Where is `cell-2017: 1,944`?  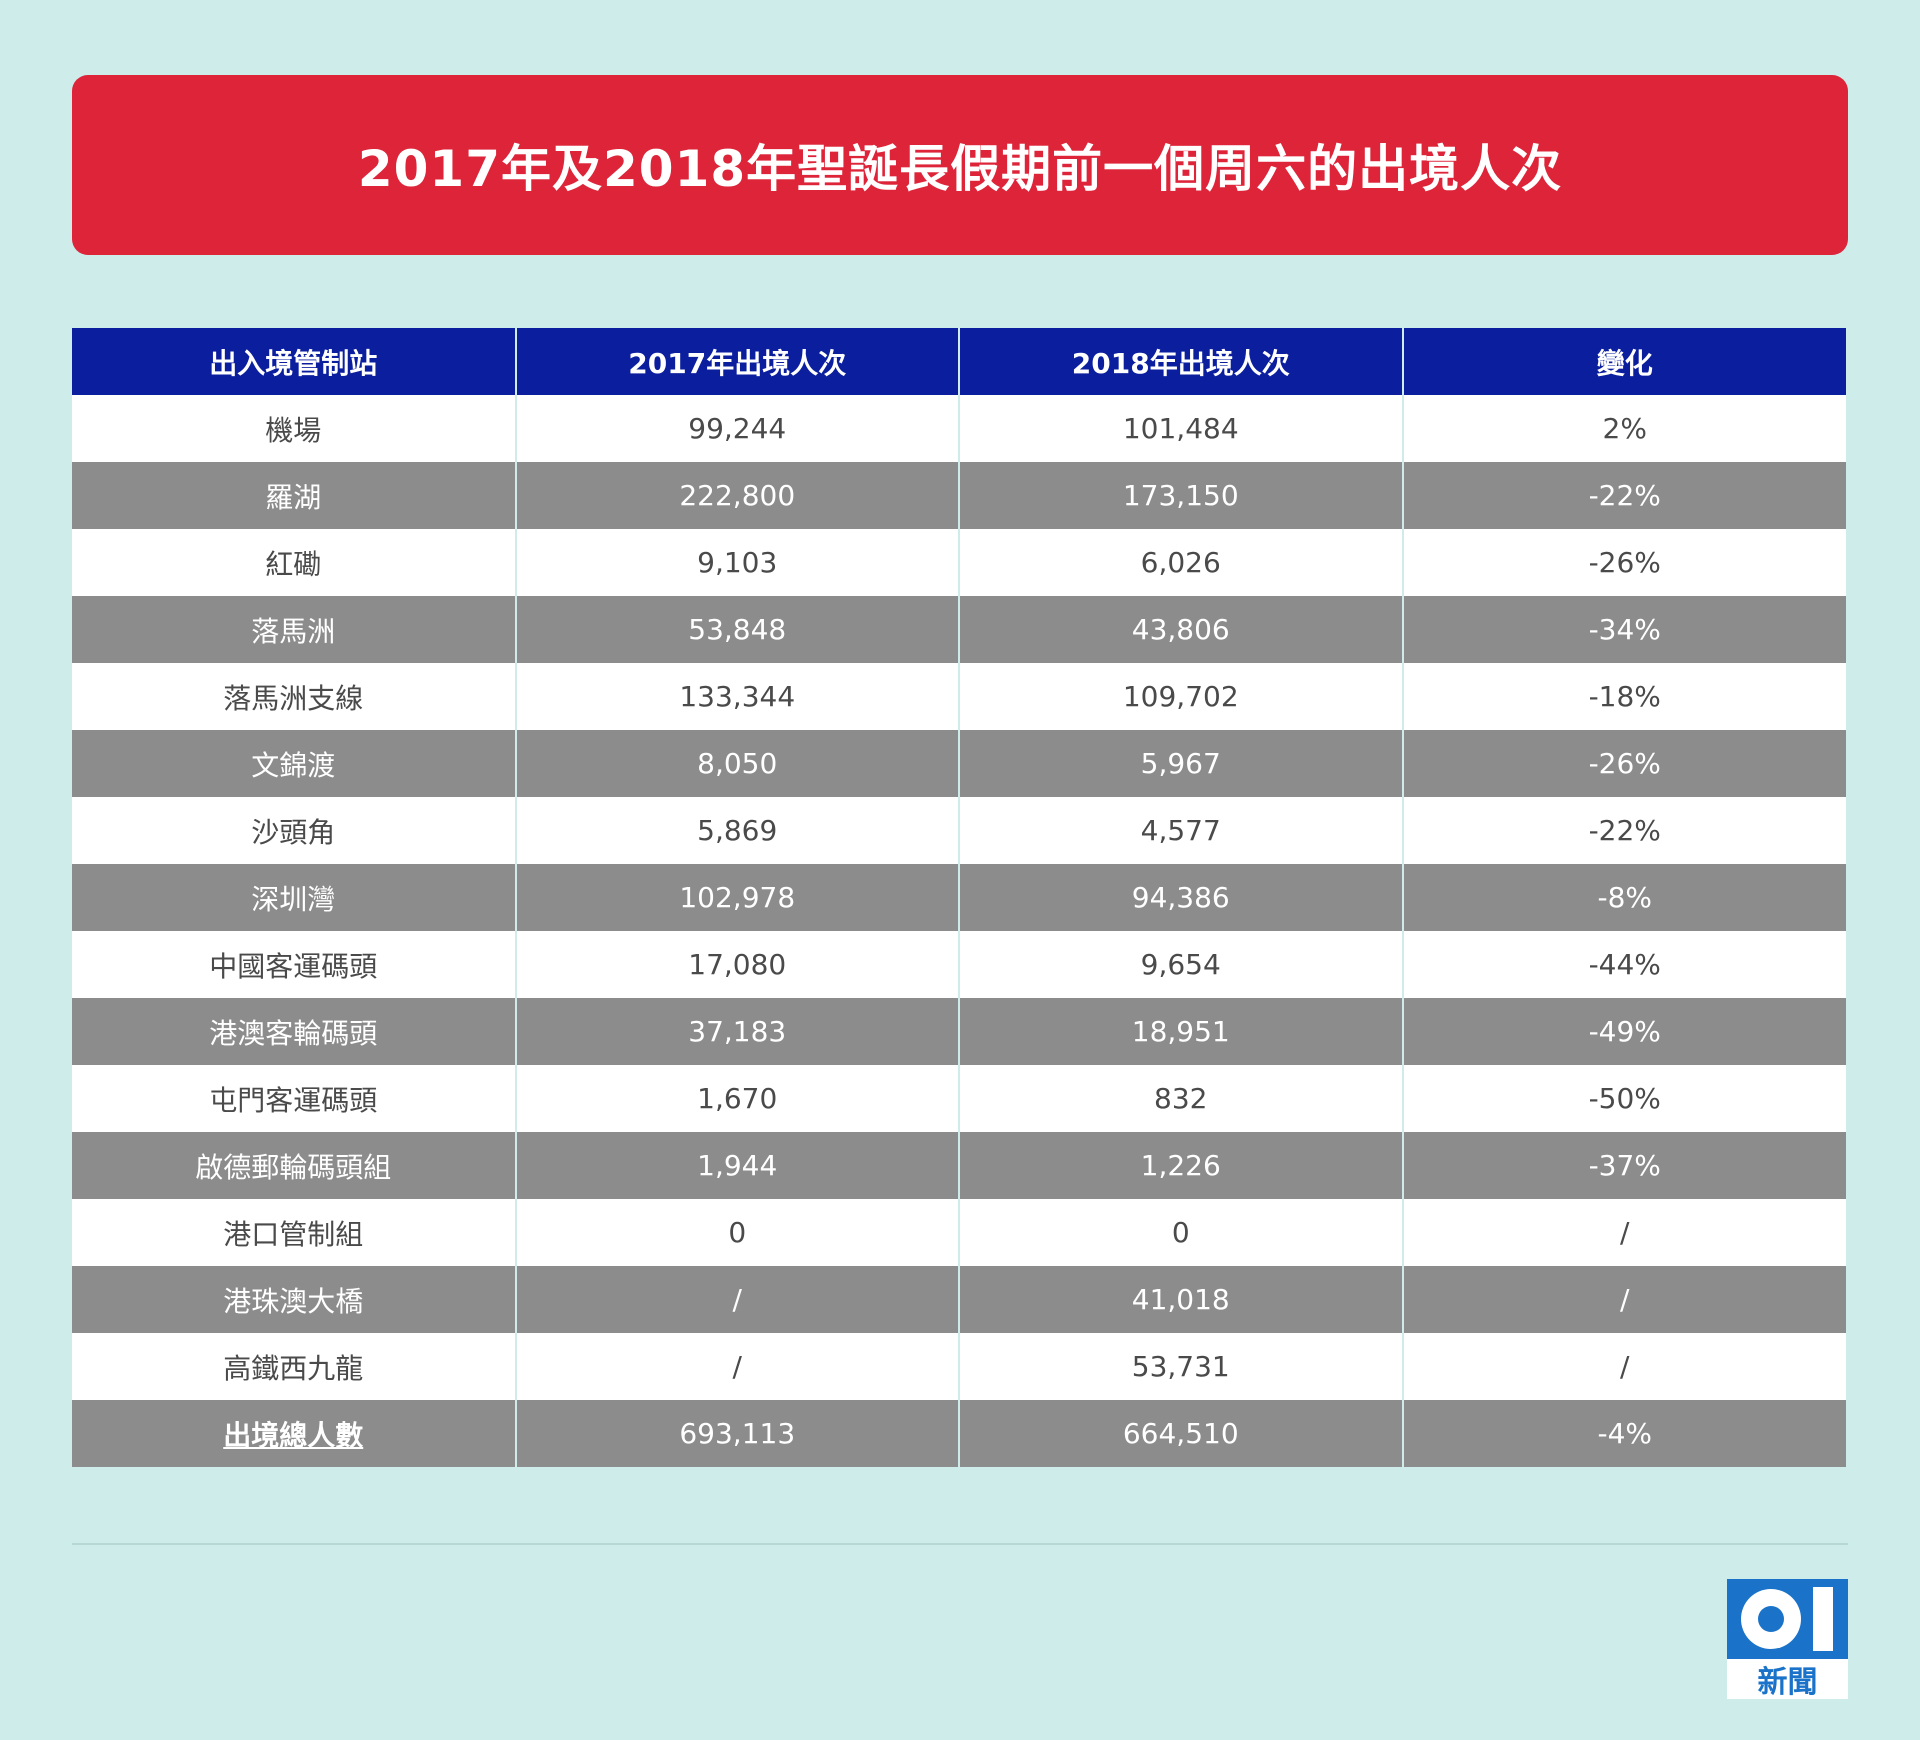 cell-2017: 1,944 is located at coordinates (737, 1165).